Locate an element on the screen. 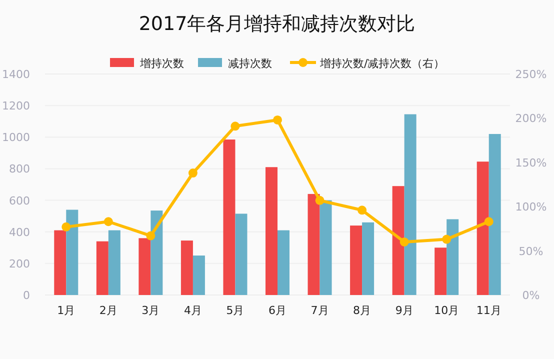 This screenshot has width=554, height=359. x-tick-label: 4月 is located at coordinates (193, 310).